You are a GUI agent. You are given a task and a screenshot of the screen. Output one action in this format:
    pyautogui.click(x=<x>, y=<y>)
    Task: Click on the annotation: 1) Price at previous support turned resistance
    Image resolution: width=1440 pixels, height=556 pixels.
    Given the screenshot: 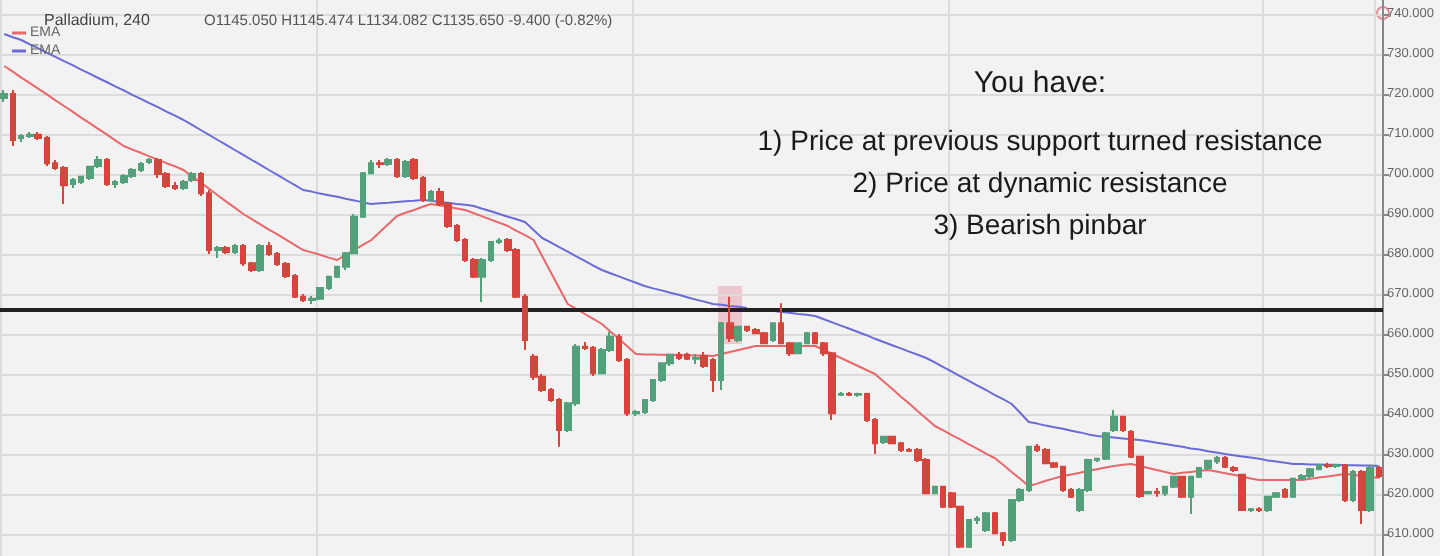 What is the action you would take?
    pyautogui.click(x=1040, y=140)
    